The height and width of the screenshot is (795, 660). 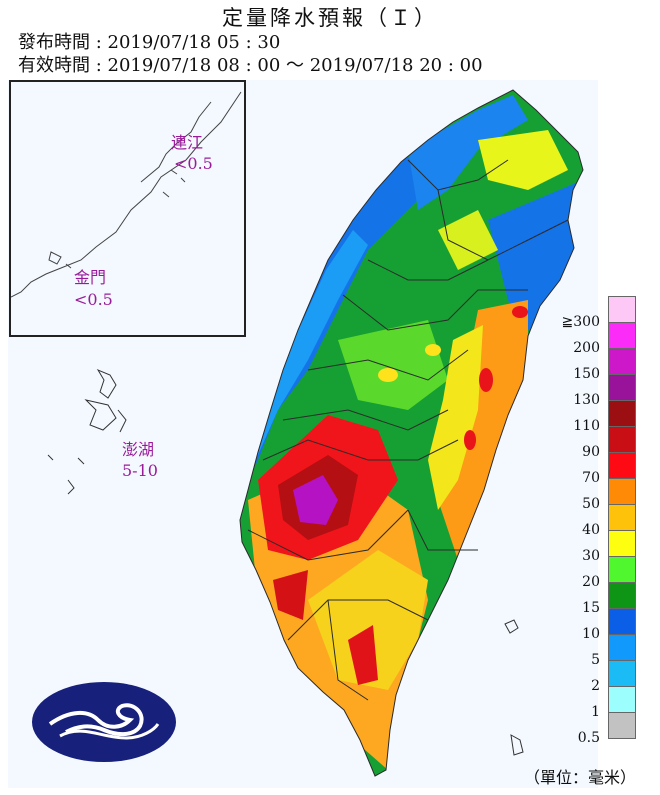 I want to click on legend-tick-label: 20, so click(x=591, y=582).